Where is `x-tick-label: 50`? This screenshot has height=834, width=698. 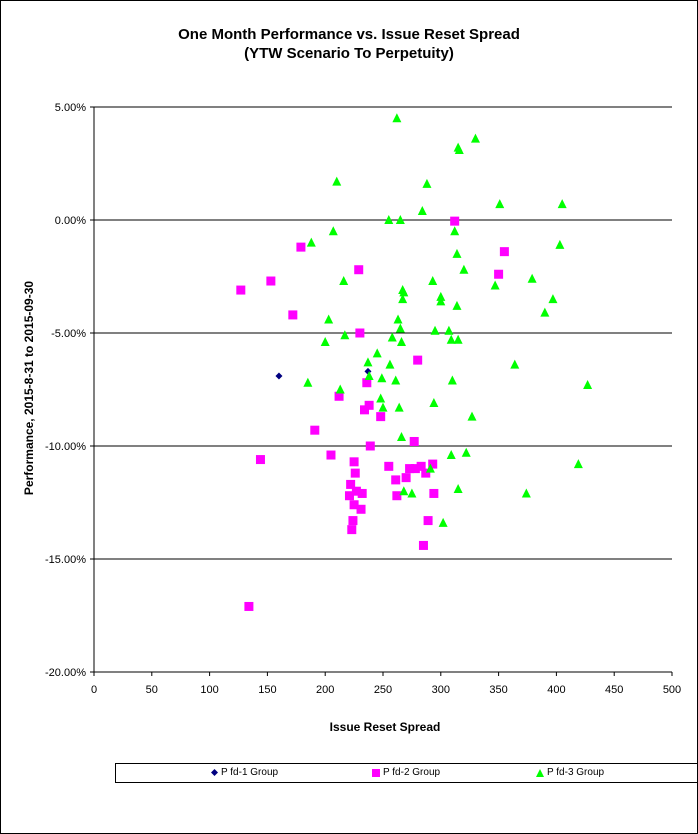
x-tick-label: 50 is located at coordinates (152, 690).